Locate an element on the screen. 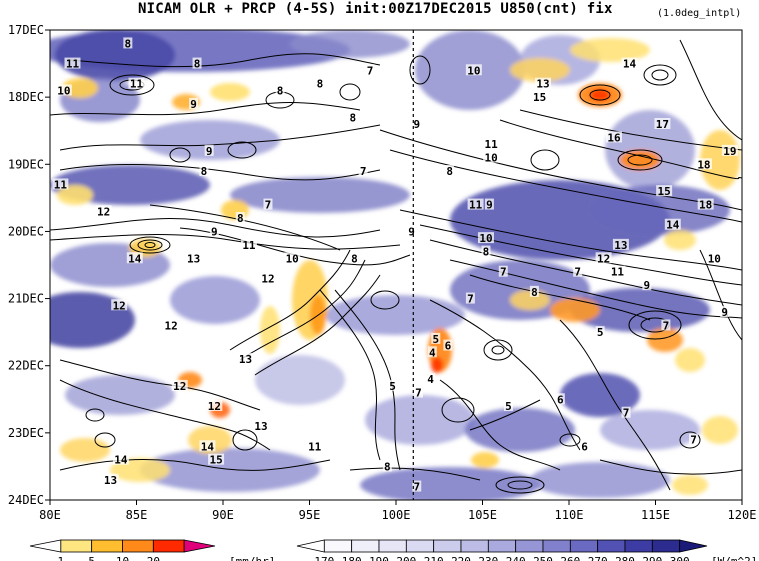  olr-colorbar-label: 300 is located at coordinates (680, 558).